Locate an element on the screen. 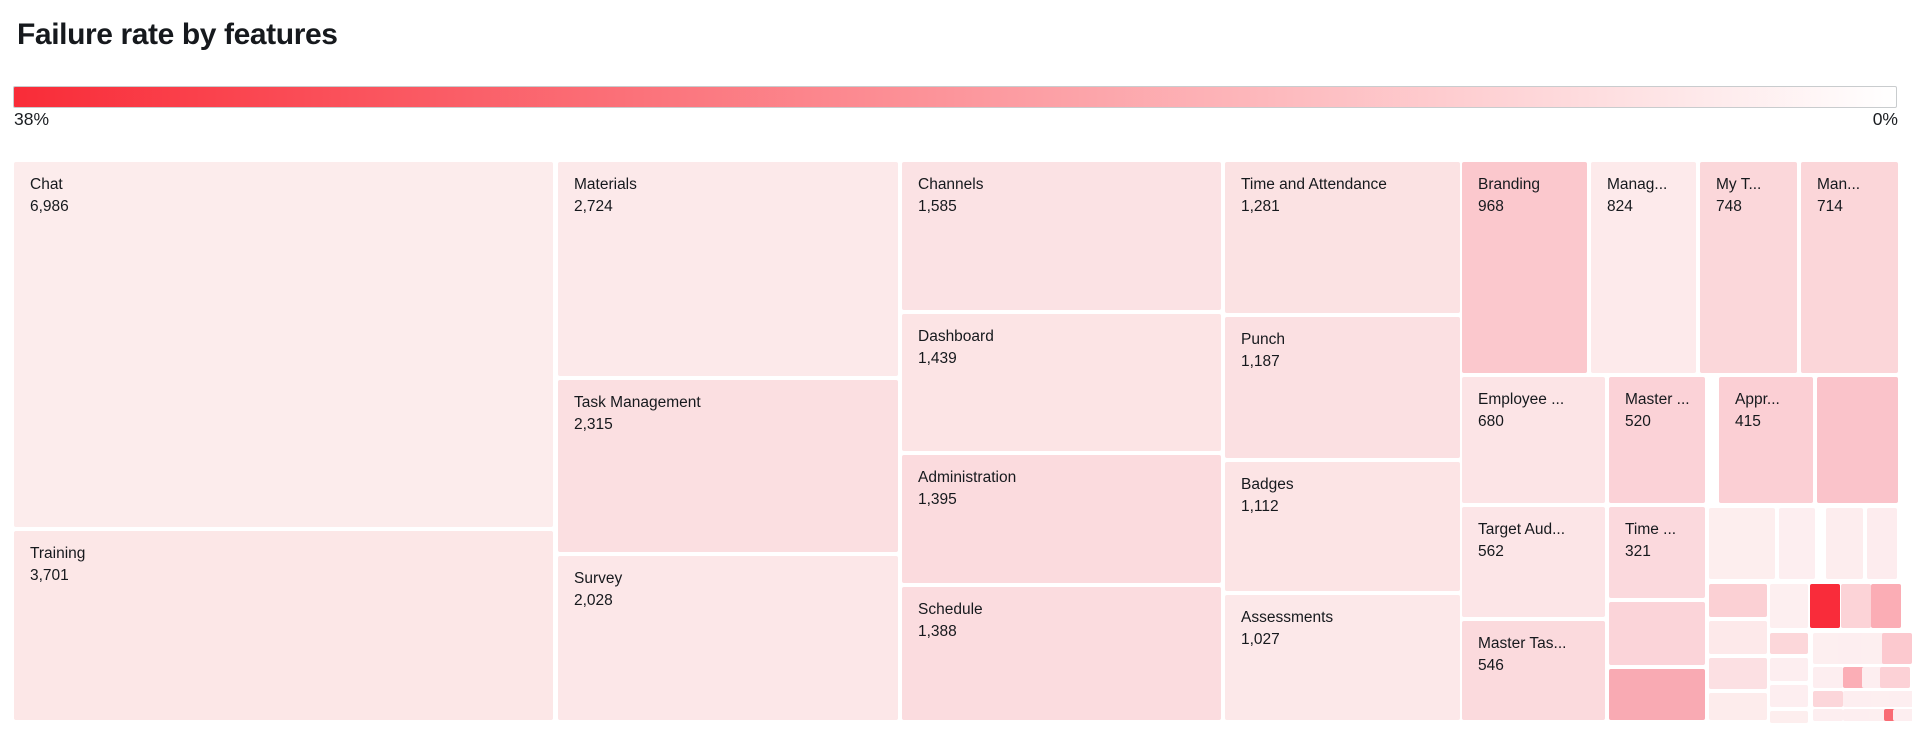 The image size is (1912, 738). cell-value: 2,724 is located at coordinates (593, 206).